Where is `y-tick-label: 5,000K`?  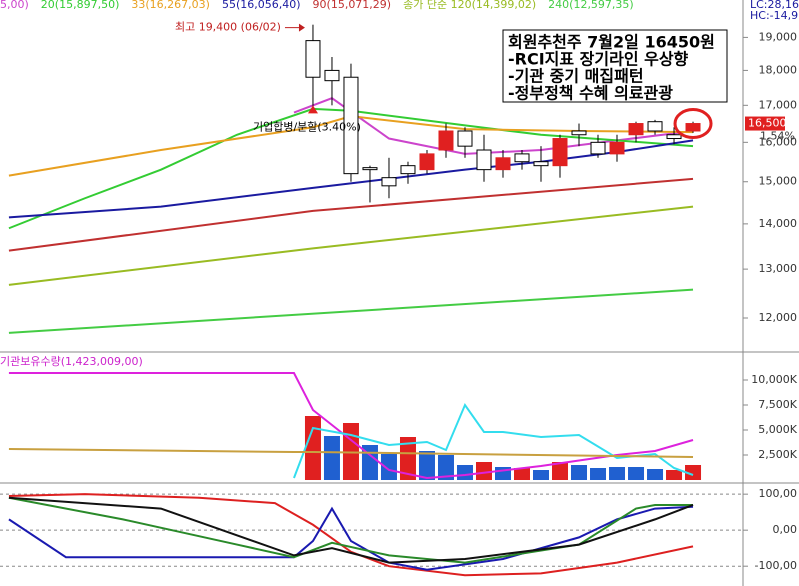 y-tick-label: 5,000K is located at coordinates (777, 429).